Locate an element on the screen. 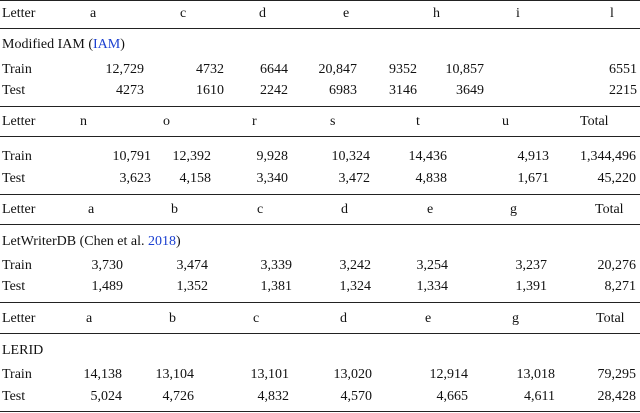 The width and height of the screenshot is (640, 413). table-cell: 3,472 is located at coordinates (354, 178).